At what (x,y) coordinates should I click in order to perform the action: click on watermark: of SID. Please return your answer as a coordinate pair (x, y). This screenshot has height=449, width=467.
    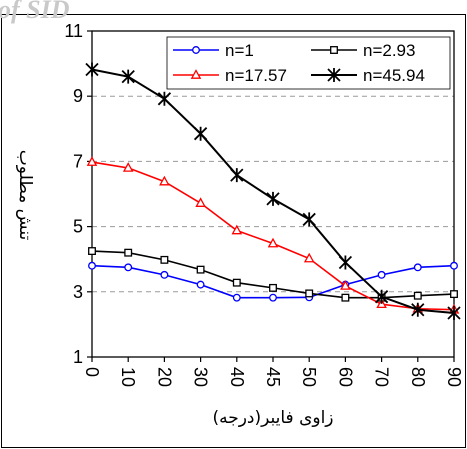
    Looking at the image, I should click on (35, 12).